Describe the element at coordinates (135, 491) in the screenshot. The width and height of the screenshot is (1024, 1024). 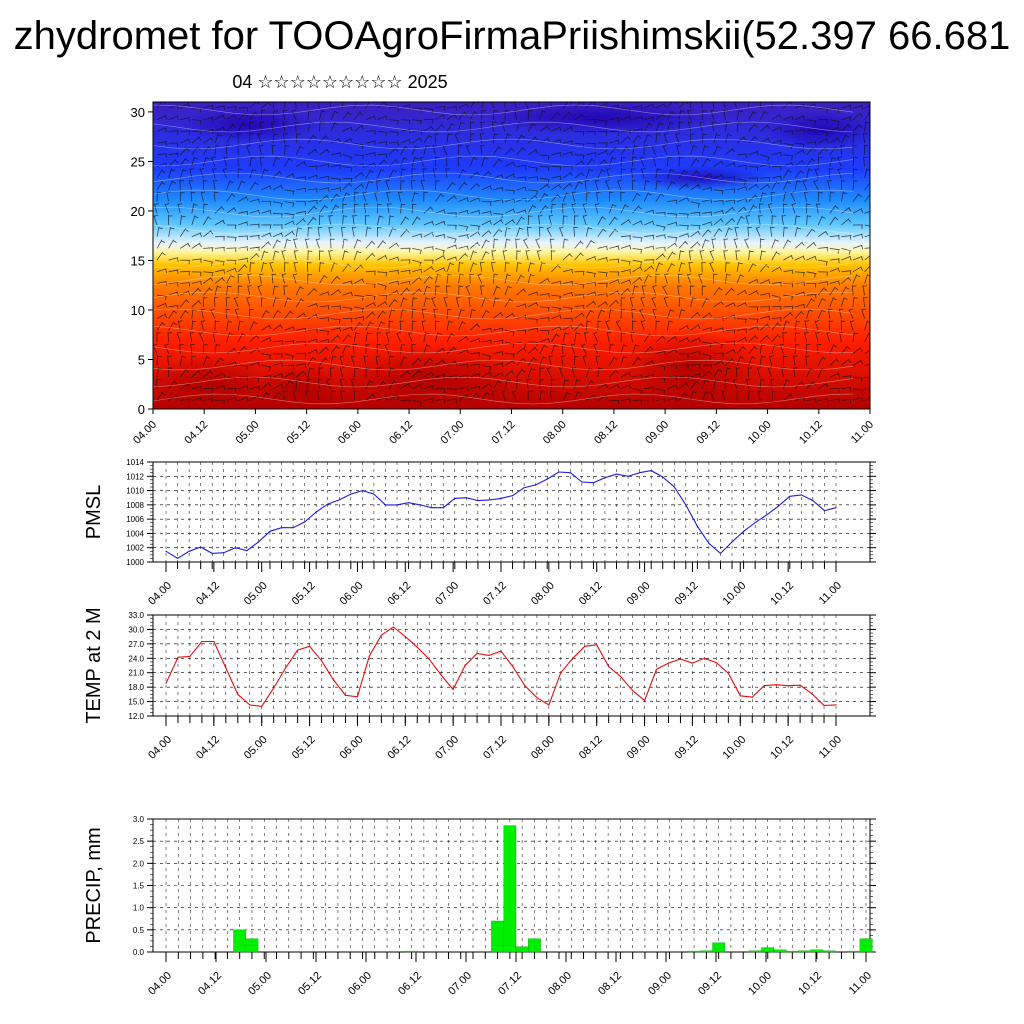
I see `y-tick-label: 1010` at that location.